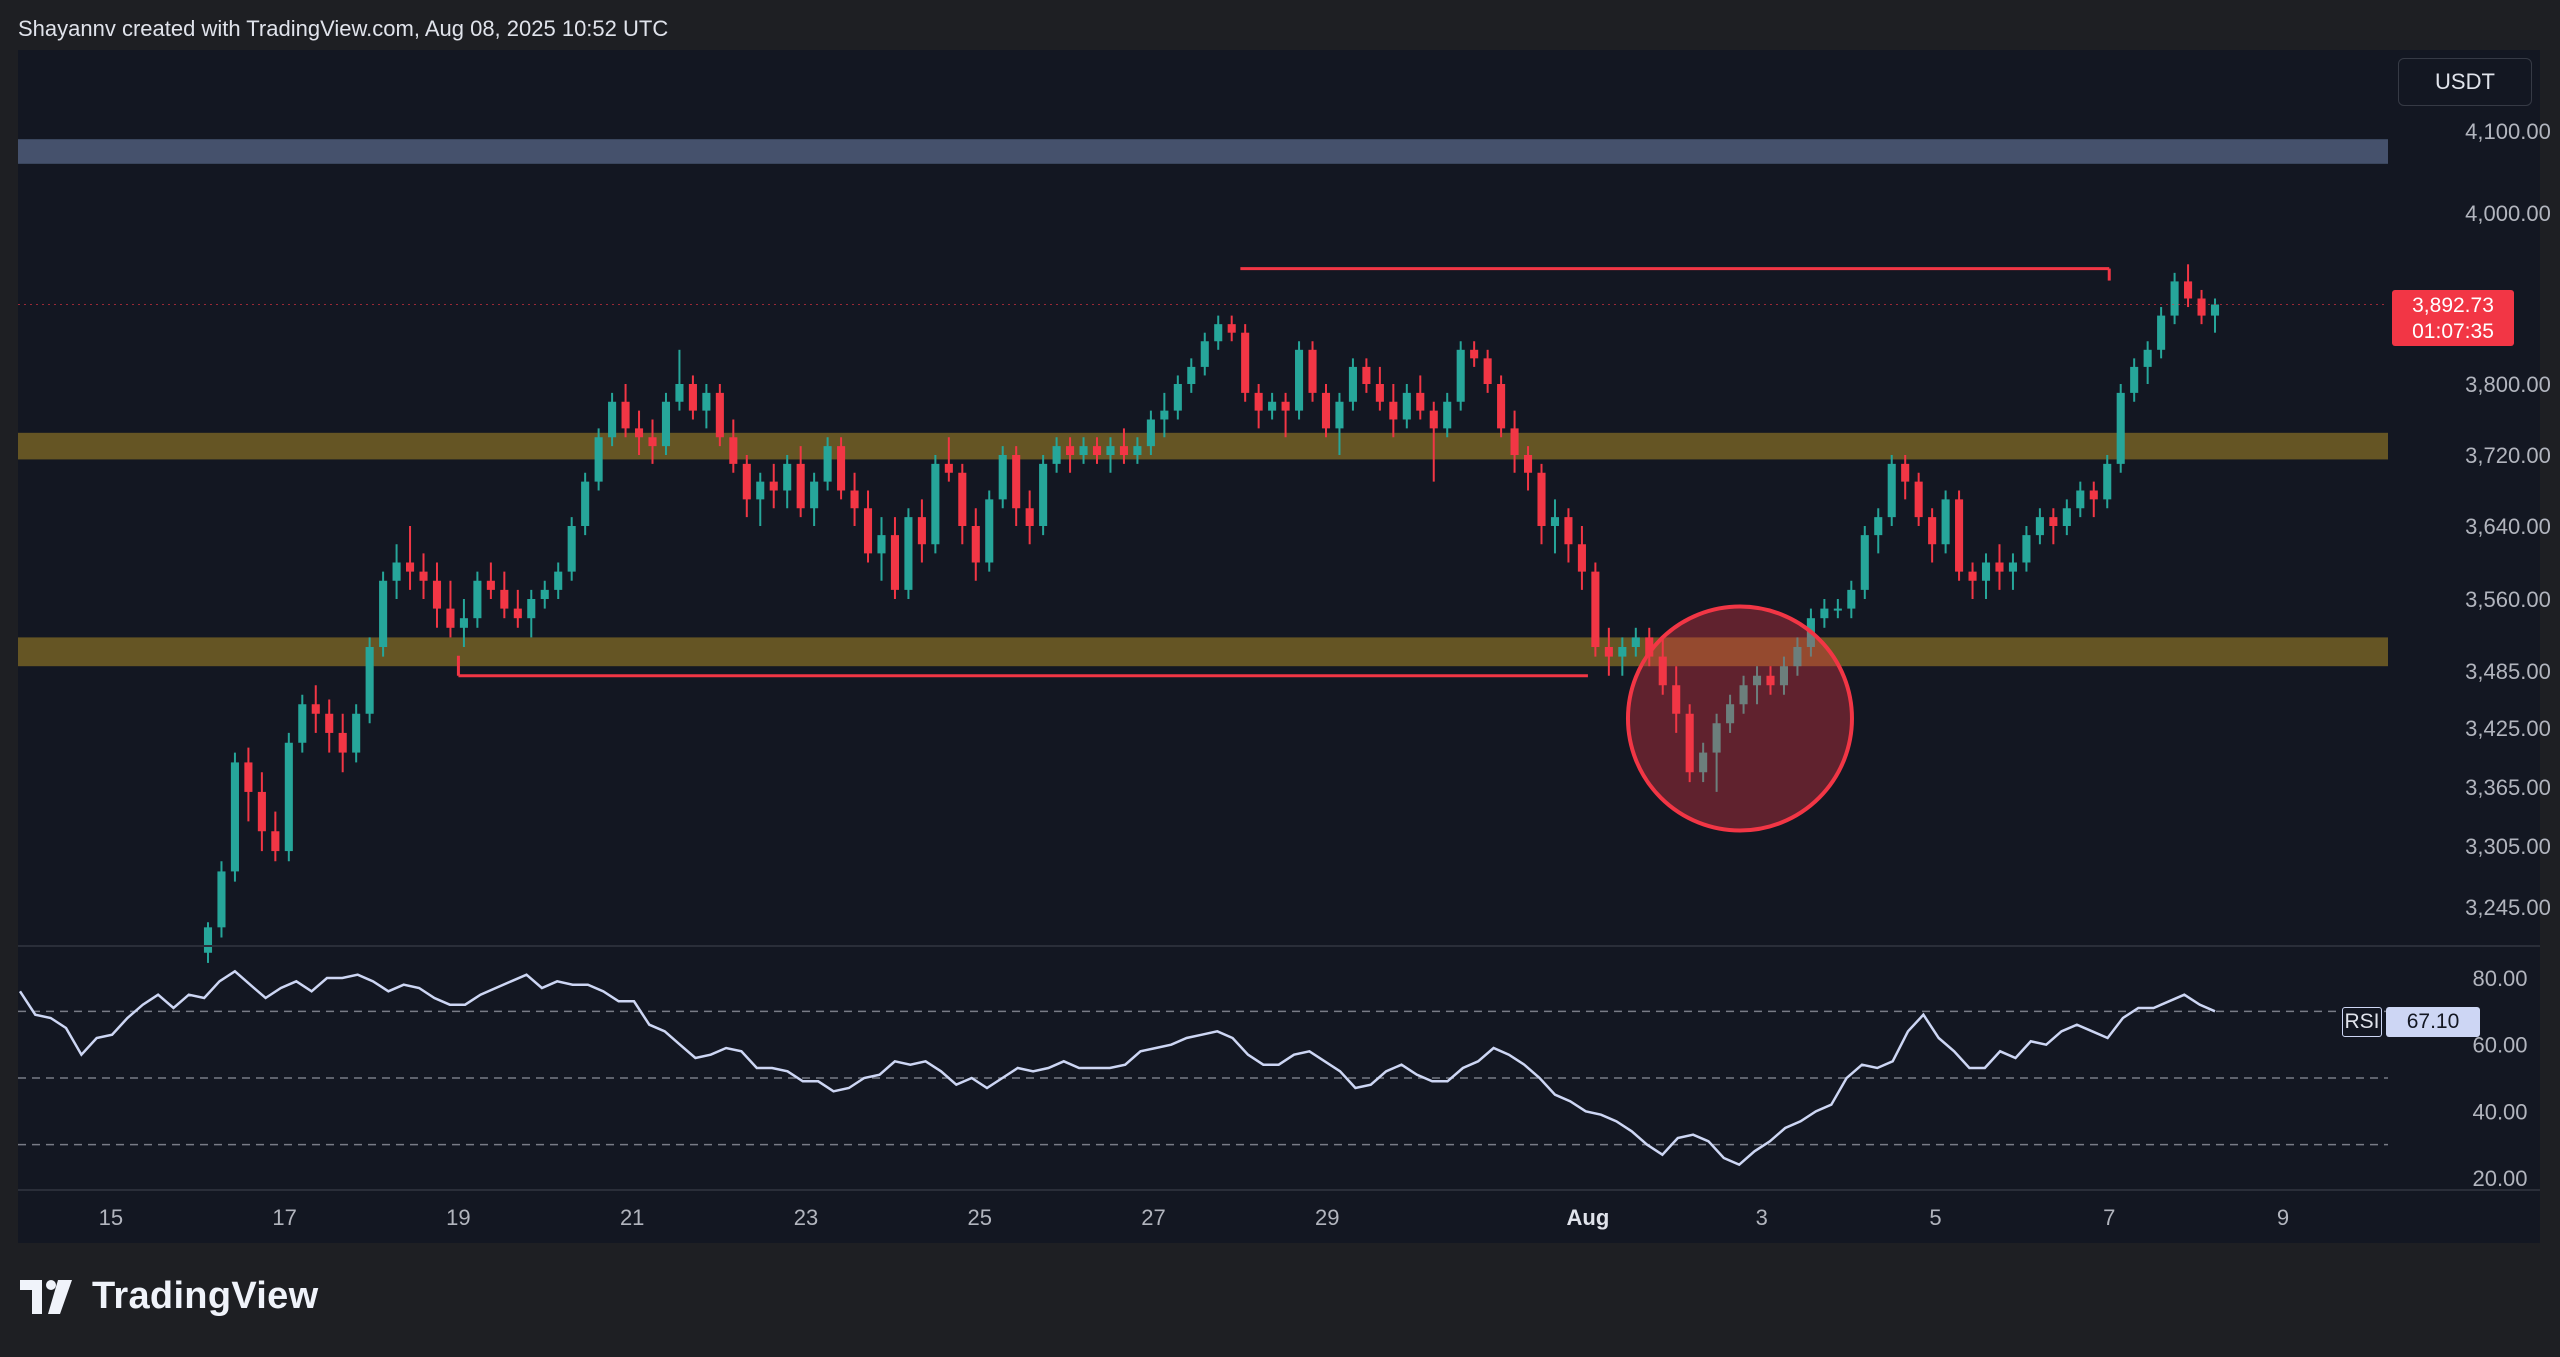 The height and width of the screenshot is (1357, 2560). What do you see at coordinates (2499, 978) in the screenshot?
I see `rsi-axis-tick-label: 80.00` at bounding box center [2499, 978].